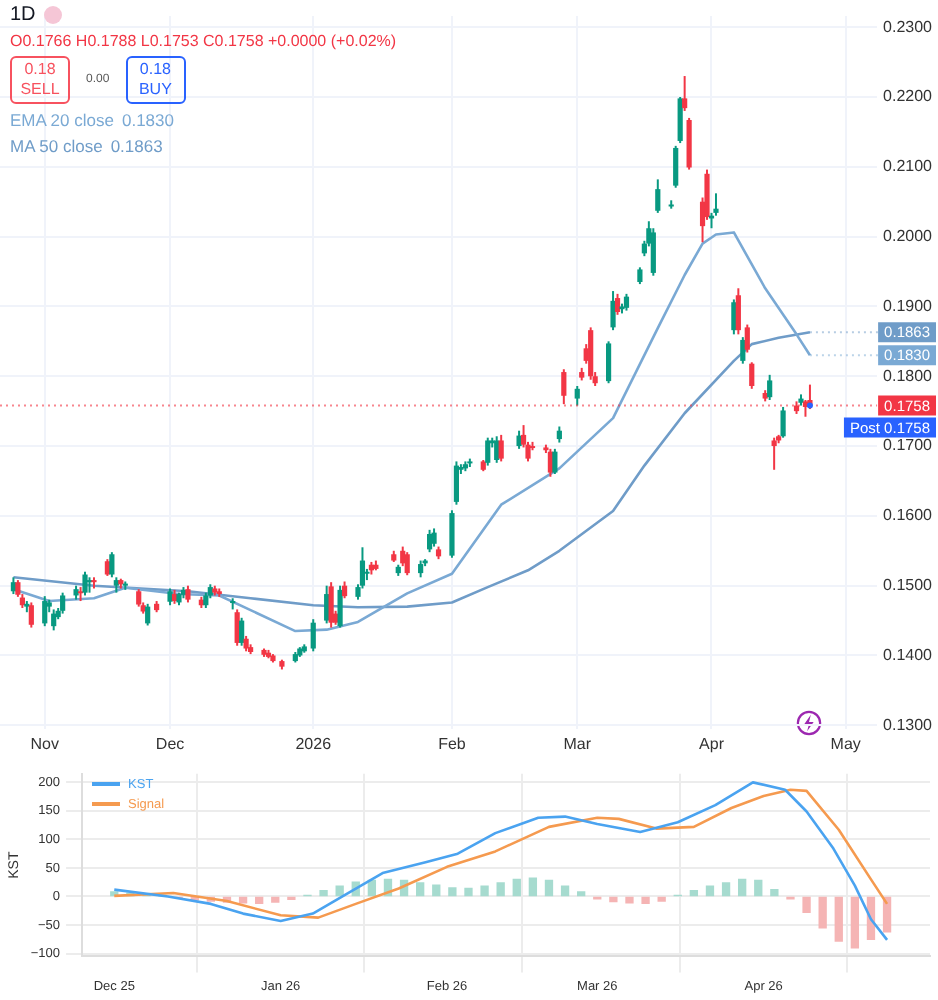  Describe the element at coordinates (908, 96) in the screenshot. I see `y-tick-label: 0.2200` at that location.